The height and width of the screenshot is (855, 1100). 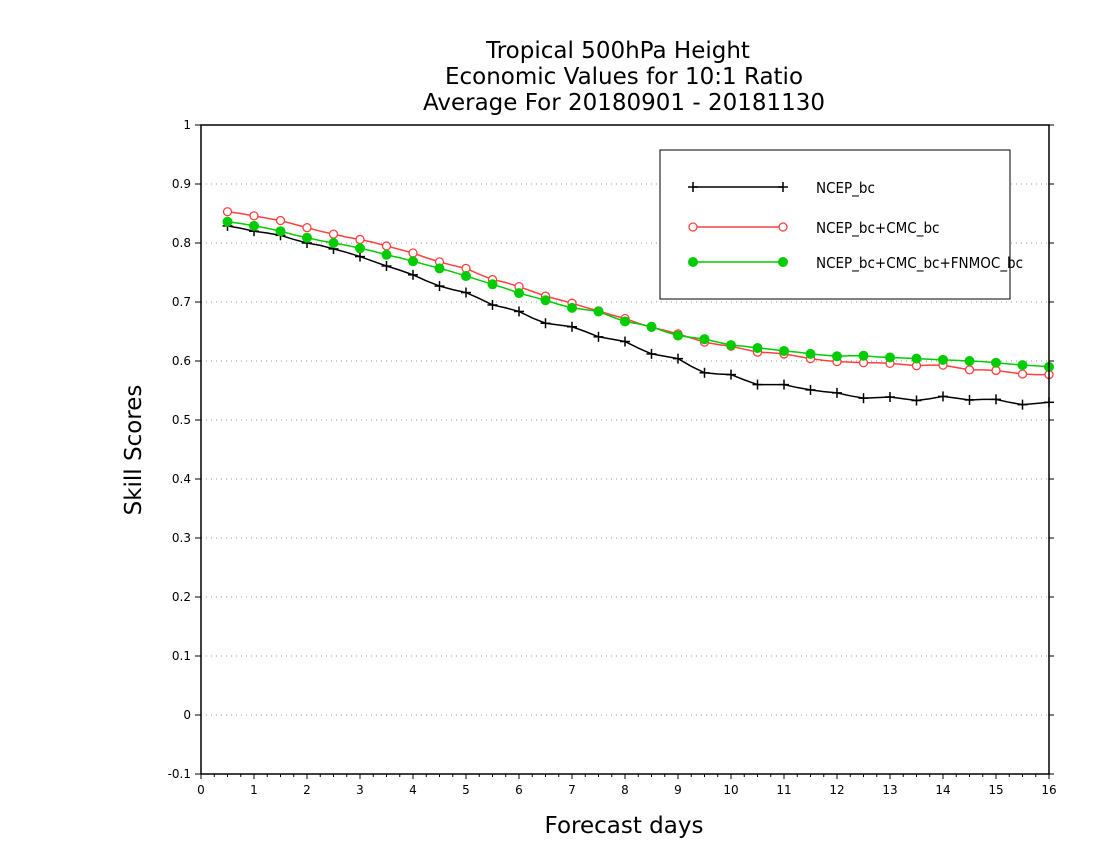 What do you see at coordinates (942, 790) in the screenshot?
I see `x-tick-label: 14` at bounding box center [942, 790].